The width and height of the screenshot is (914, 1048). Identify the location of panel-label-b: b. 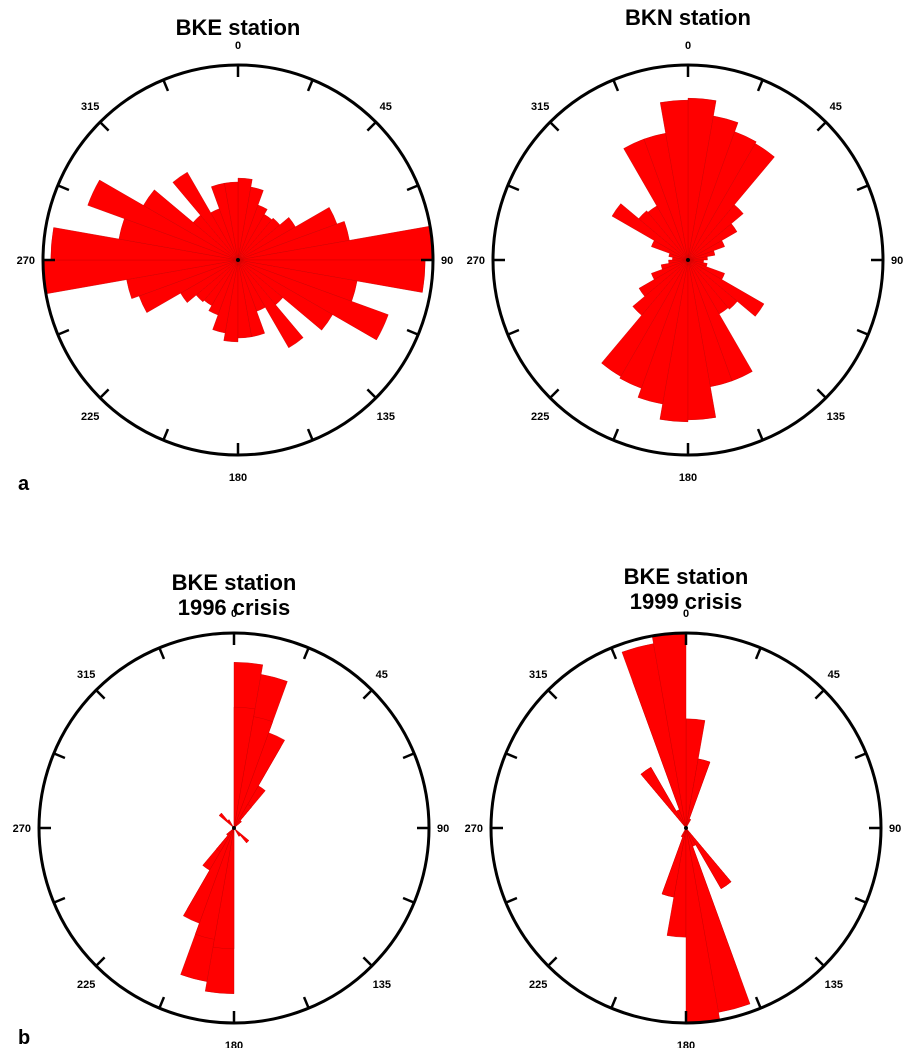
(24, 1037).